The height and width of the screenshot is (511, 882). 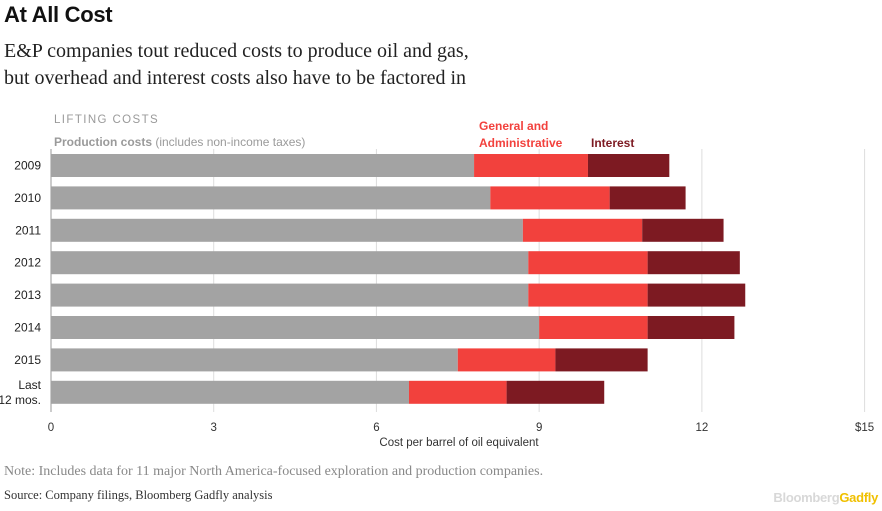 What do you see at coordinates (51, 428) in the screenshot?
I see `x-tick-label: 0` at bounding box center [51, 428].